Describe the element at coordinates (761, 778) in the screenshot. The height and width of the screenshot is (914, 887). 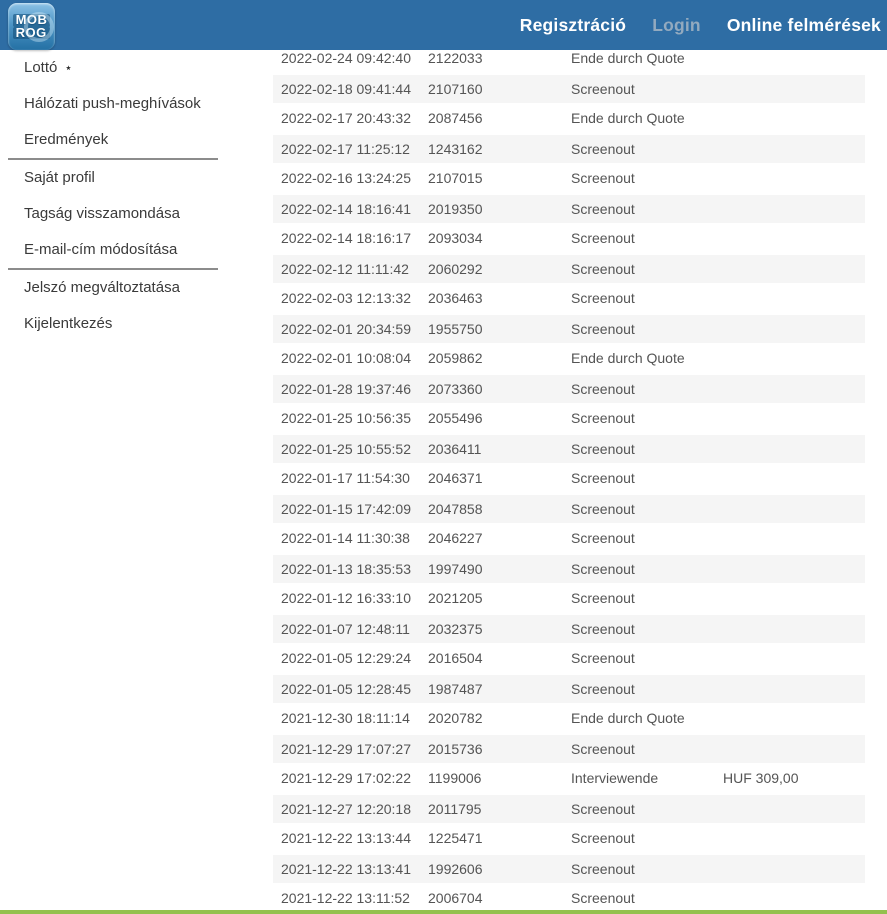
I see `result-amount-cell: HUF 309,00` at that location.